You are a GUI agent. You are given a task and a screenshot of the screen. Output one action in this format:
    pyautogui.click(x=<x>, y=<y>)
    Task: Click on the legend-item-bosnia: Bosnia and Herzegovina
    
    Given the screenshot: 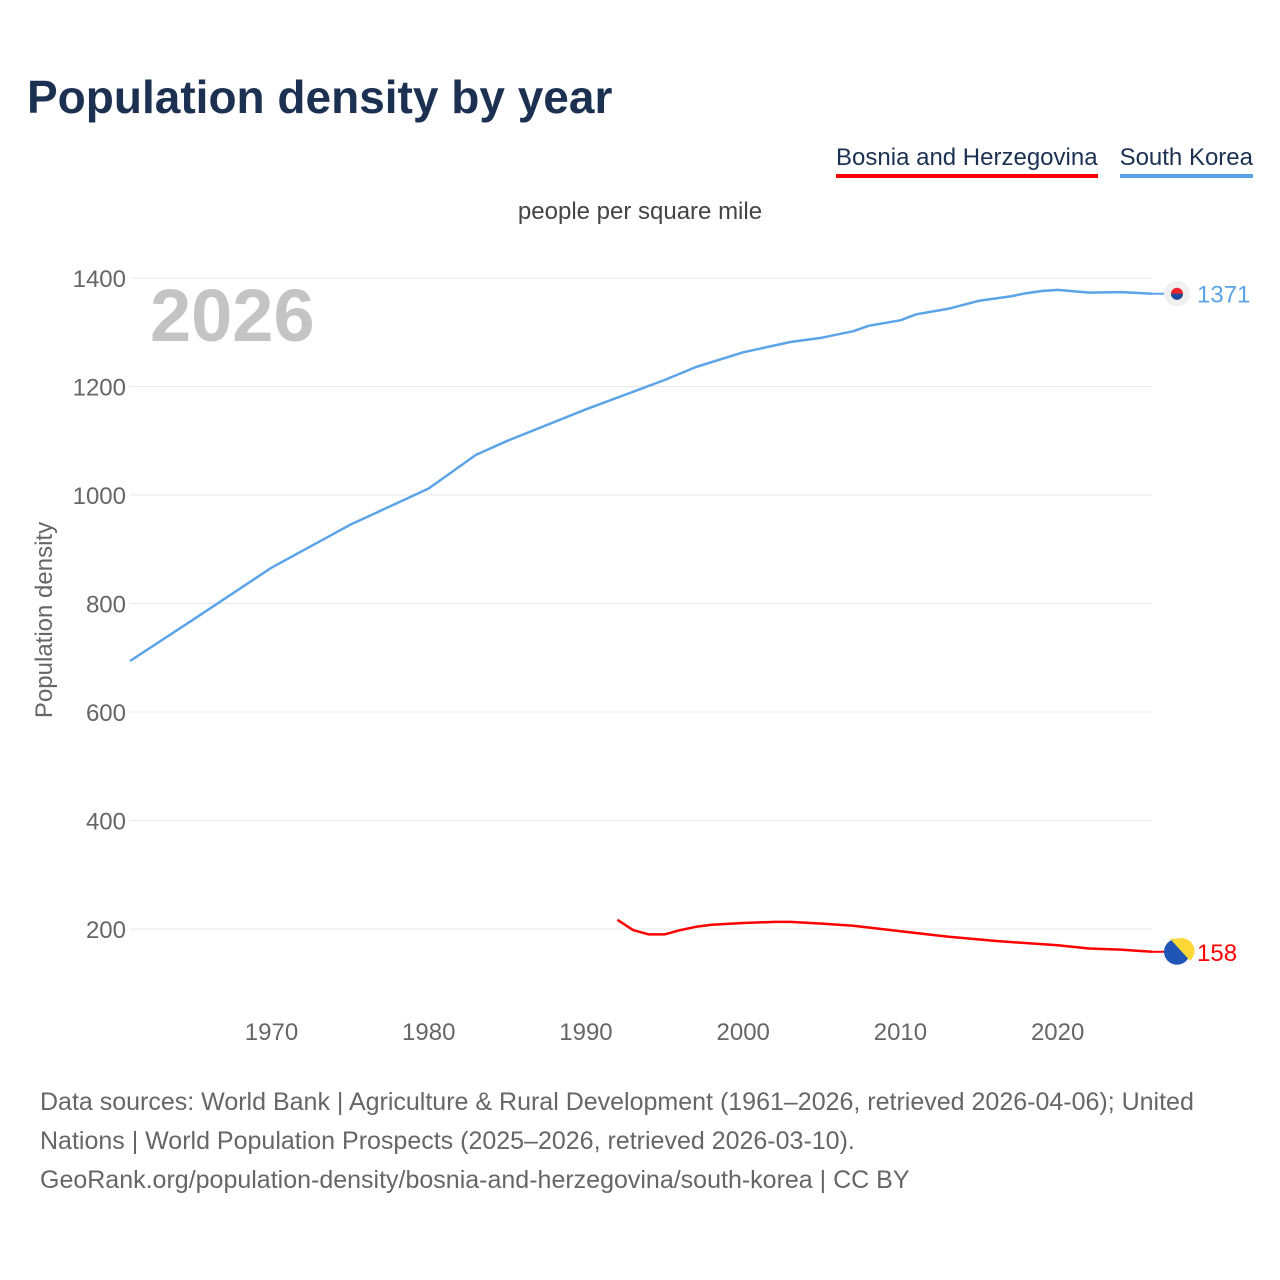 What is the action you would take?
    pyautogui.click(x=967, y=161)
    